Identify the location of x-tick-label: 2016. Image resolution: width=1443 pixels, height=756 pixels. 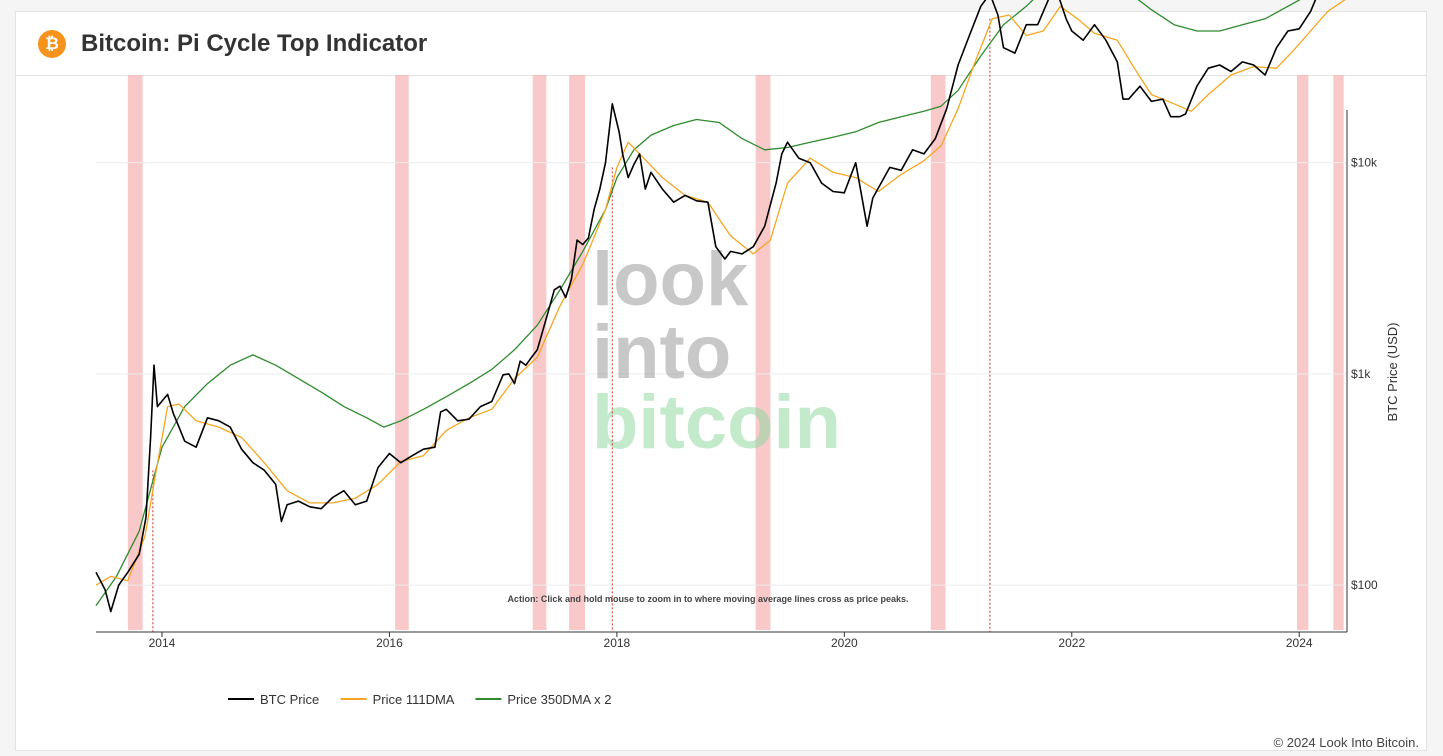
(389, 643).